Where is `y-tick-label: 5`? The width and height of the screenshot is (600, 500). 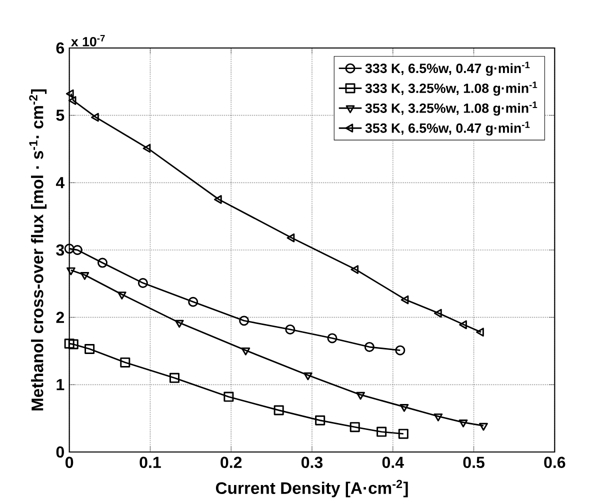
y-tick-label: 5 is located at coordinates (60, 115).